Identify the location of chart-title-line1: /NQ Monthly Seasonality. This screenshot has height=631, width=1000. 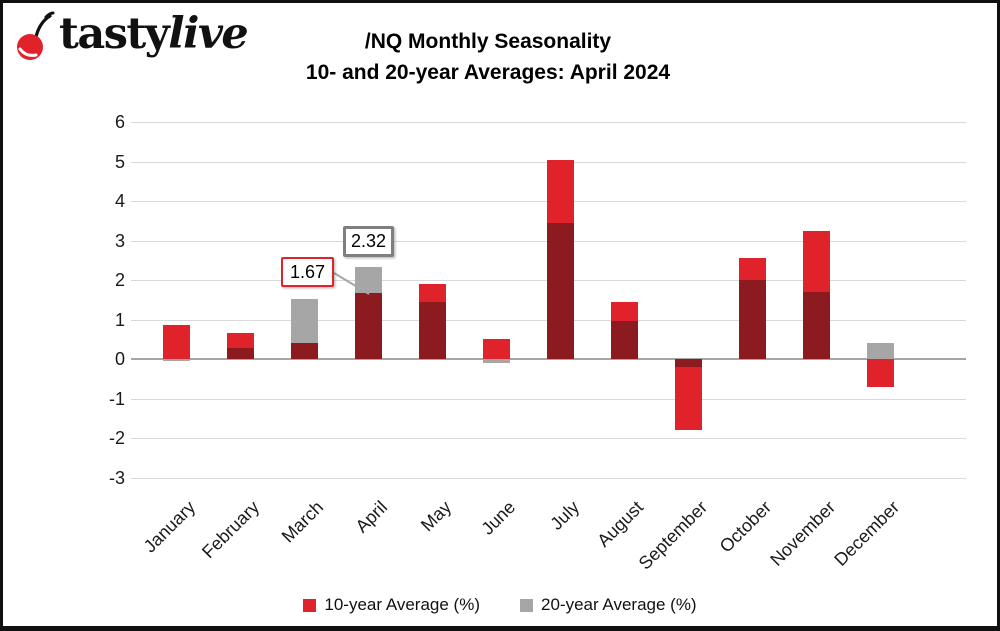
(488, 41).